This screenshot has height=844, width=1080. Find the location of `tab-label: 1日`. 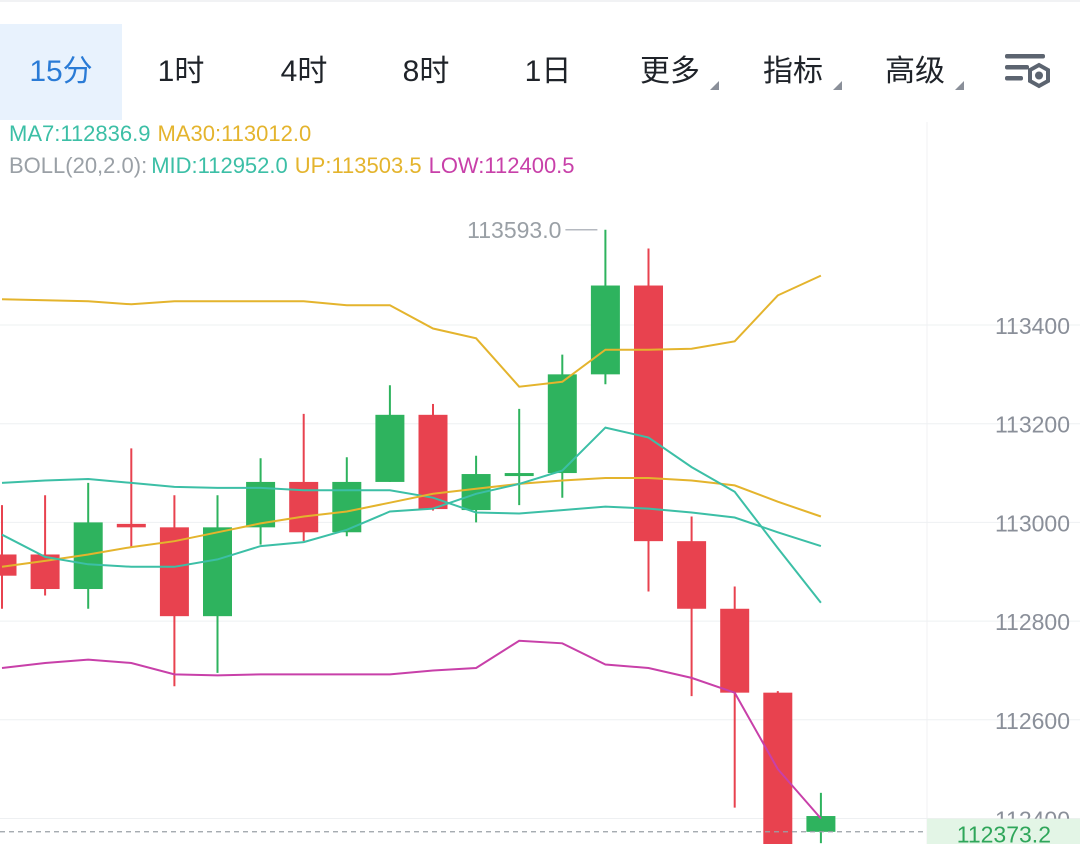

tab-label: 1日 is located at coordinates (548, 71).